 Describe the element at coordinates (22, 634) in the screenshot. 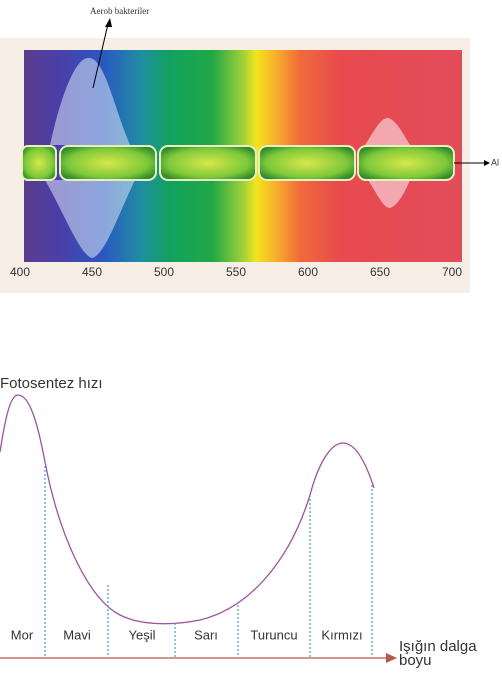

I see `band-label: Mor` at that location.